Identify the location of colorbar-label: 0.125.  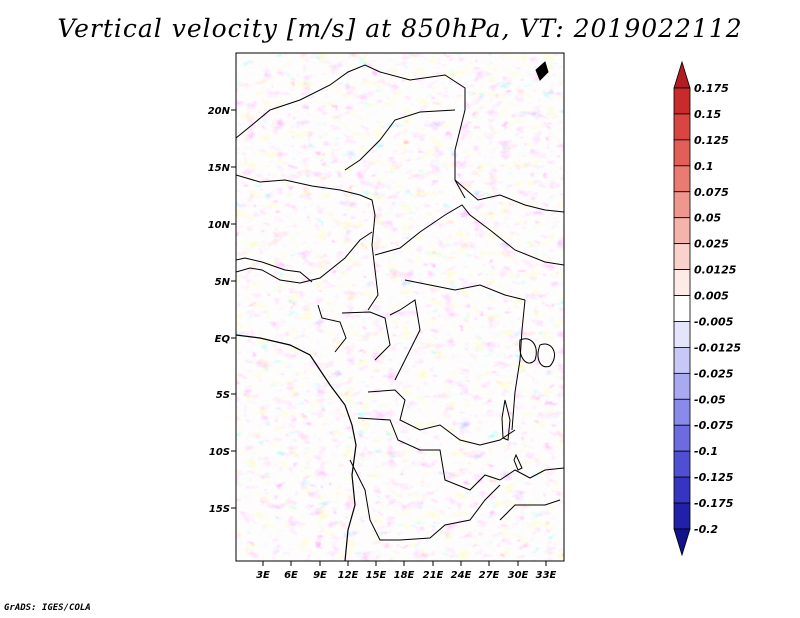
(711, 140).